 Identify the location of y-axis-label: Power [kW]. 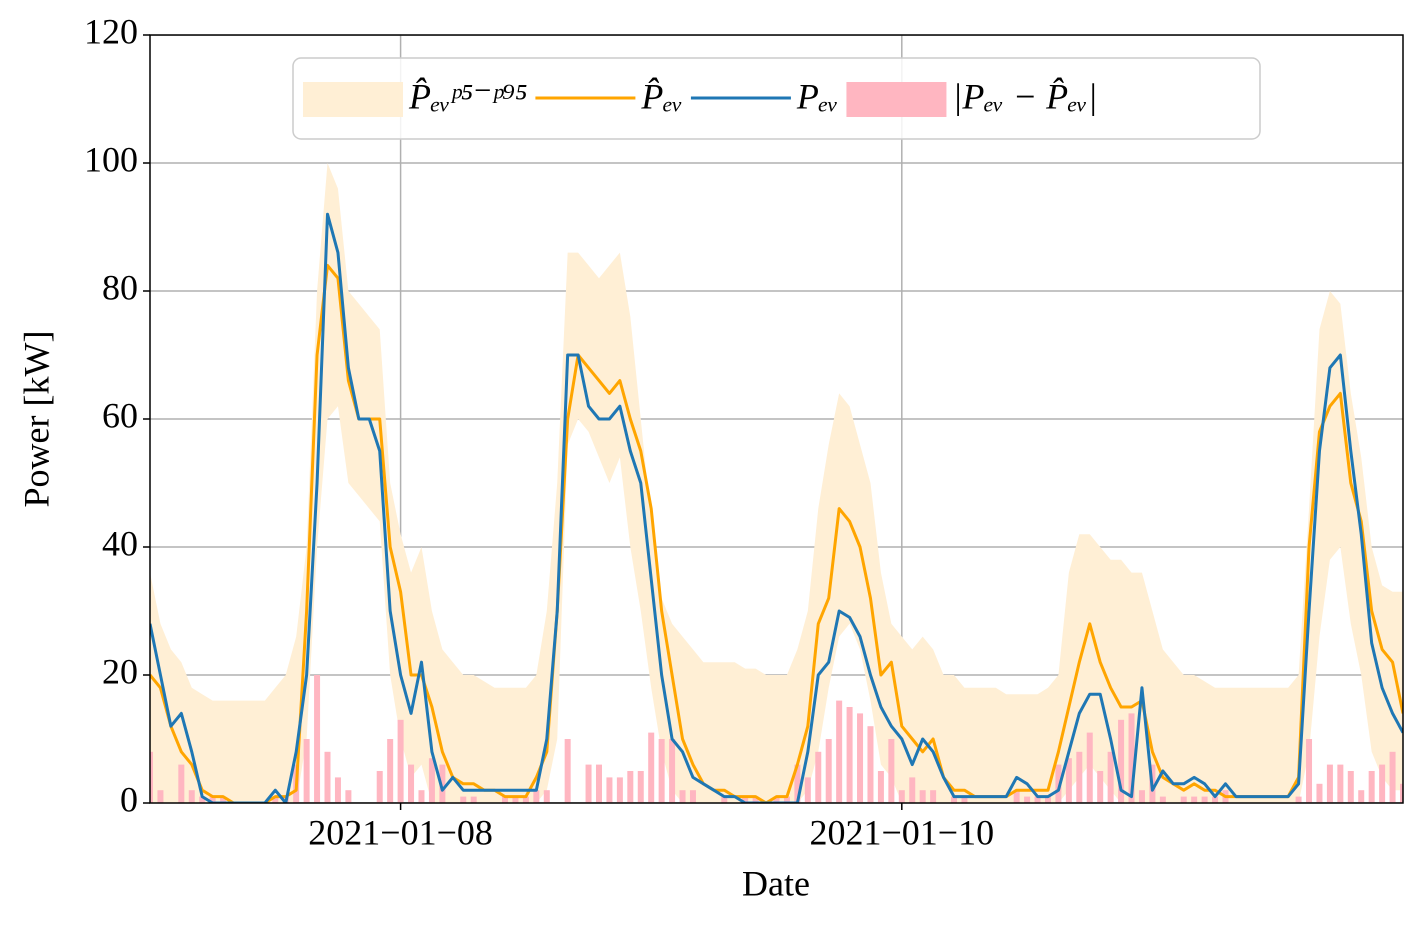
(36, 419).